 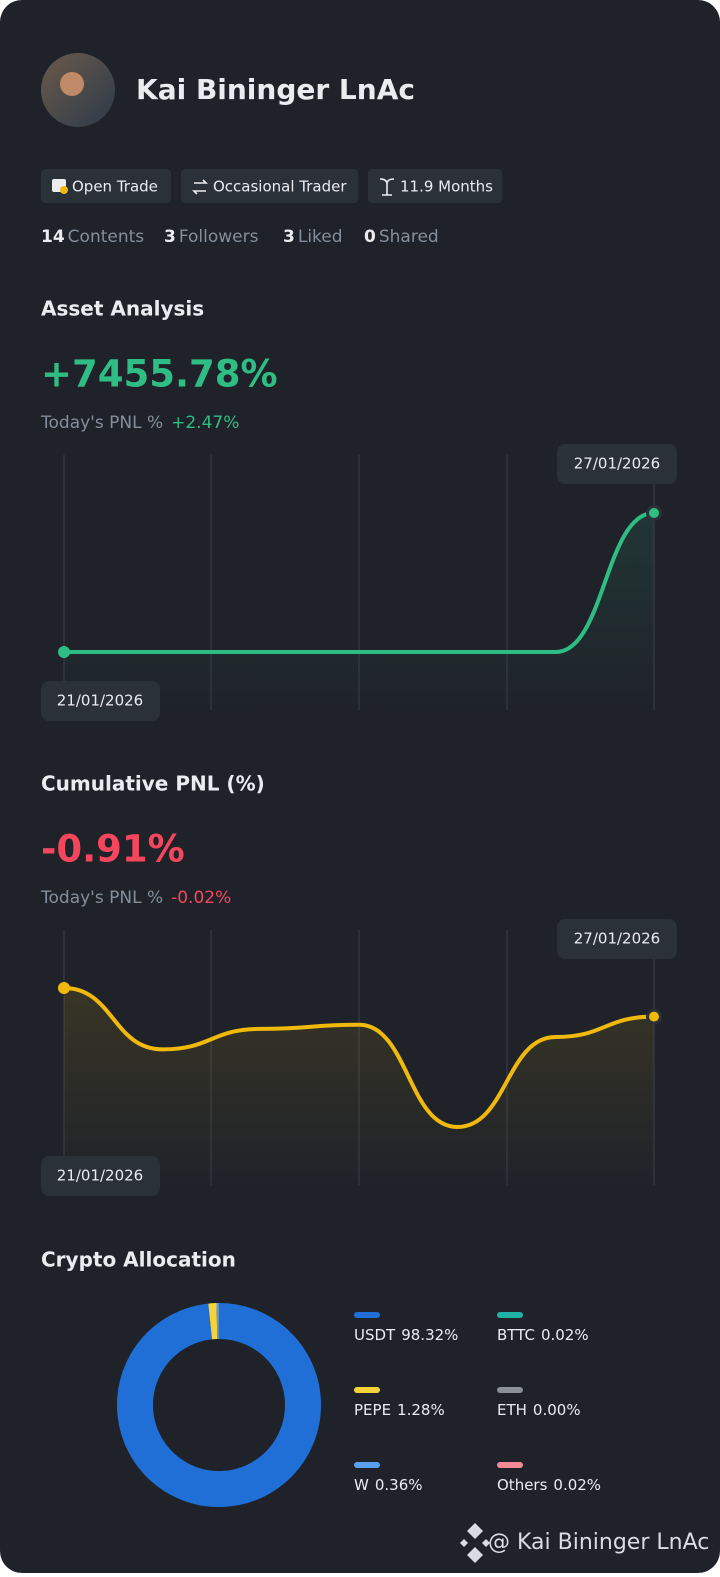 What do you see at coordinates (370, 237) in the screenshot?
I see `stat-count: 0` at bounding box center [370, 237].